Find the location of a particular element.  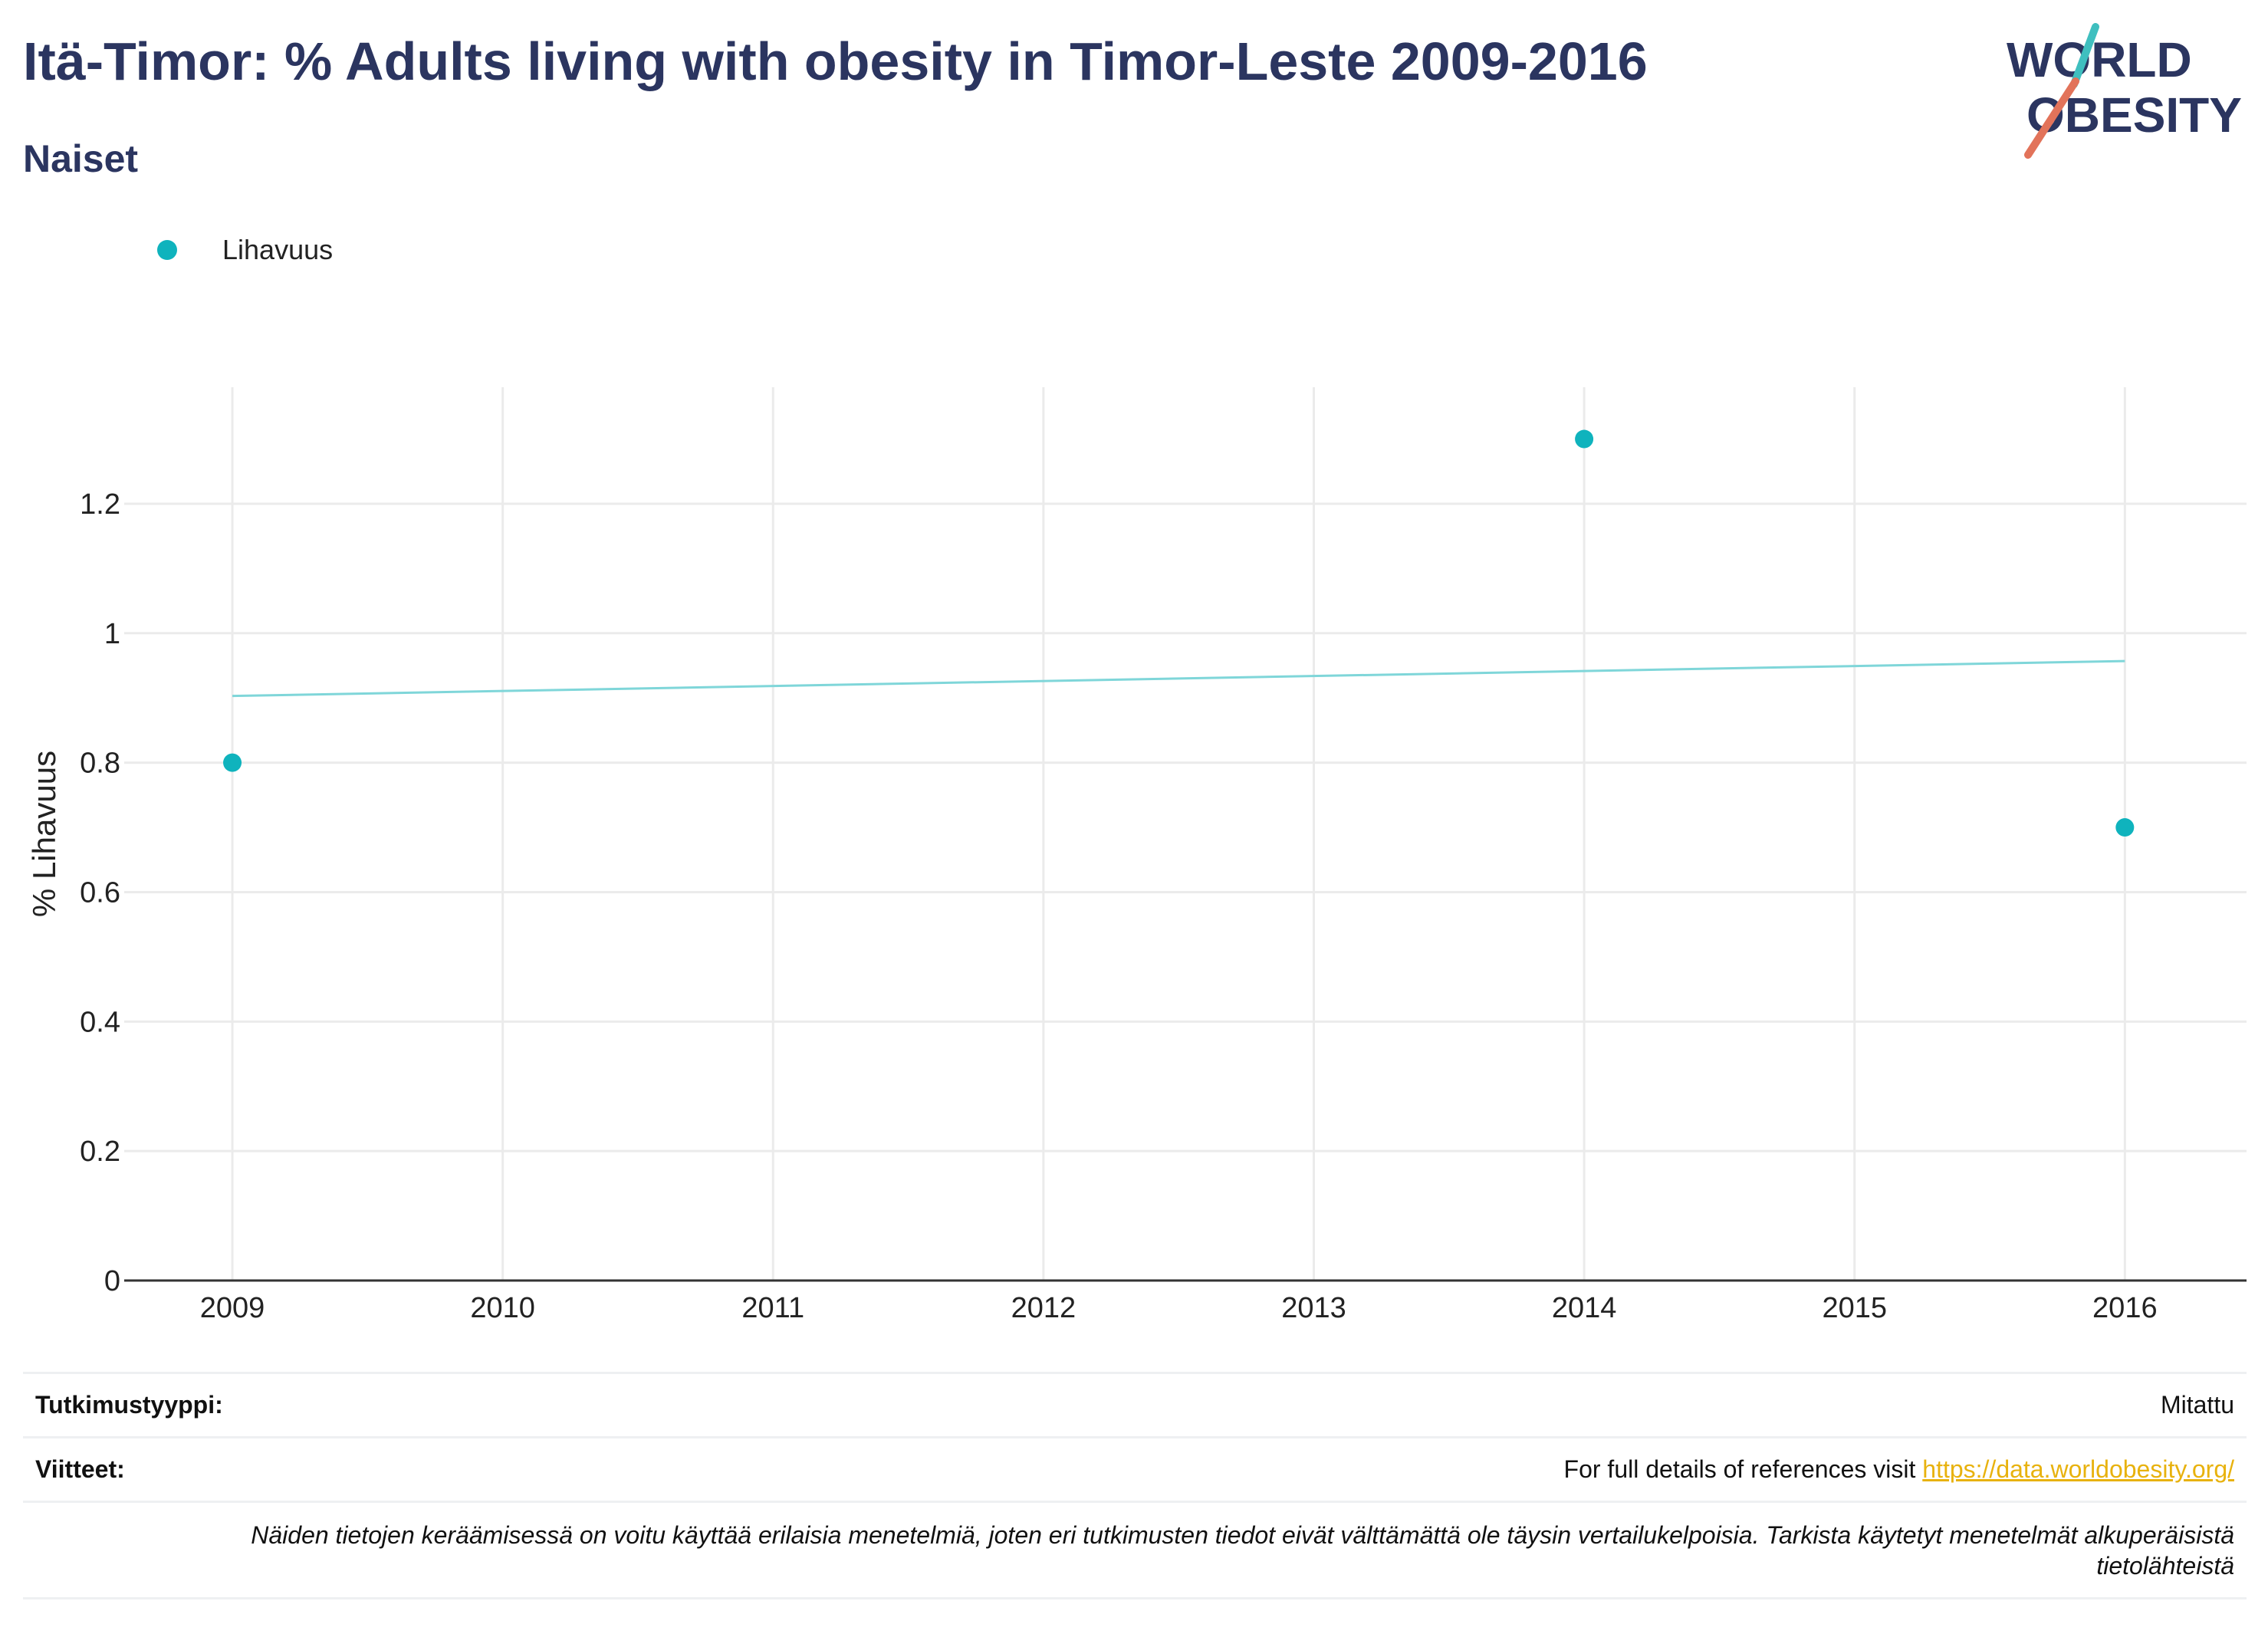

references-text: For full details of references visit is located at coordinates (1743, 1469).